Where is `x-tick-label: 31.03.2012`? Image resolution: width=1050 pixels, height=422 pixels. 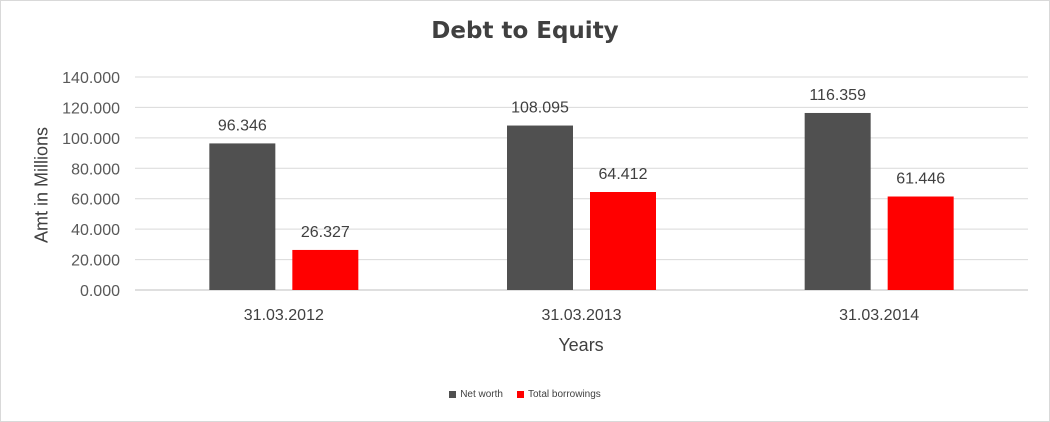
x-tick-label: 31.03.2012 is located at coordinates (284, 315).